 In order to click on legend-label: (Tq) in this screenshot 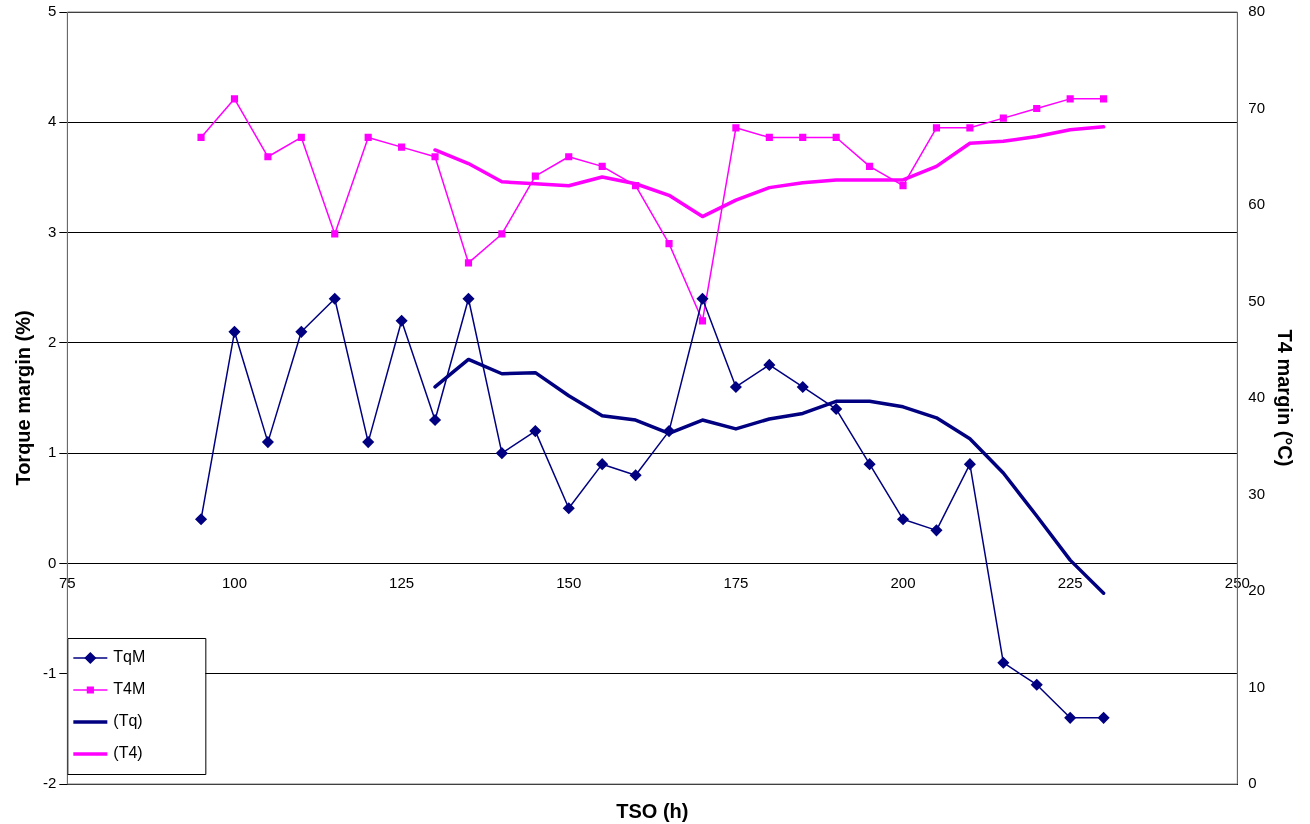, I will do `click(128, 721)`.